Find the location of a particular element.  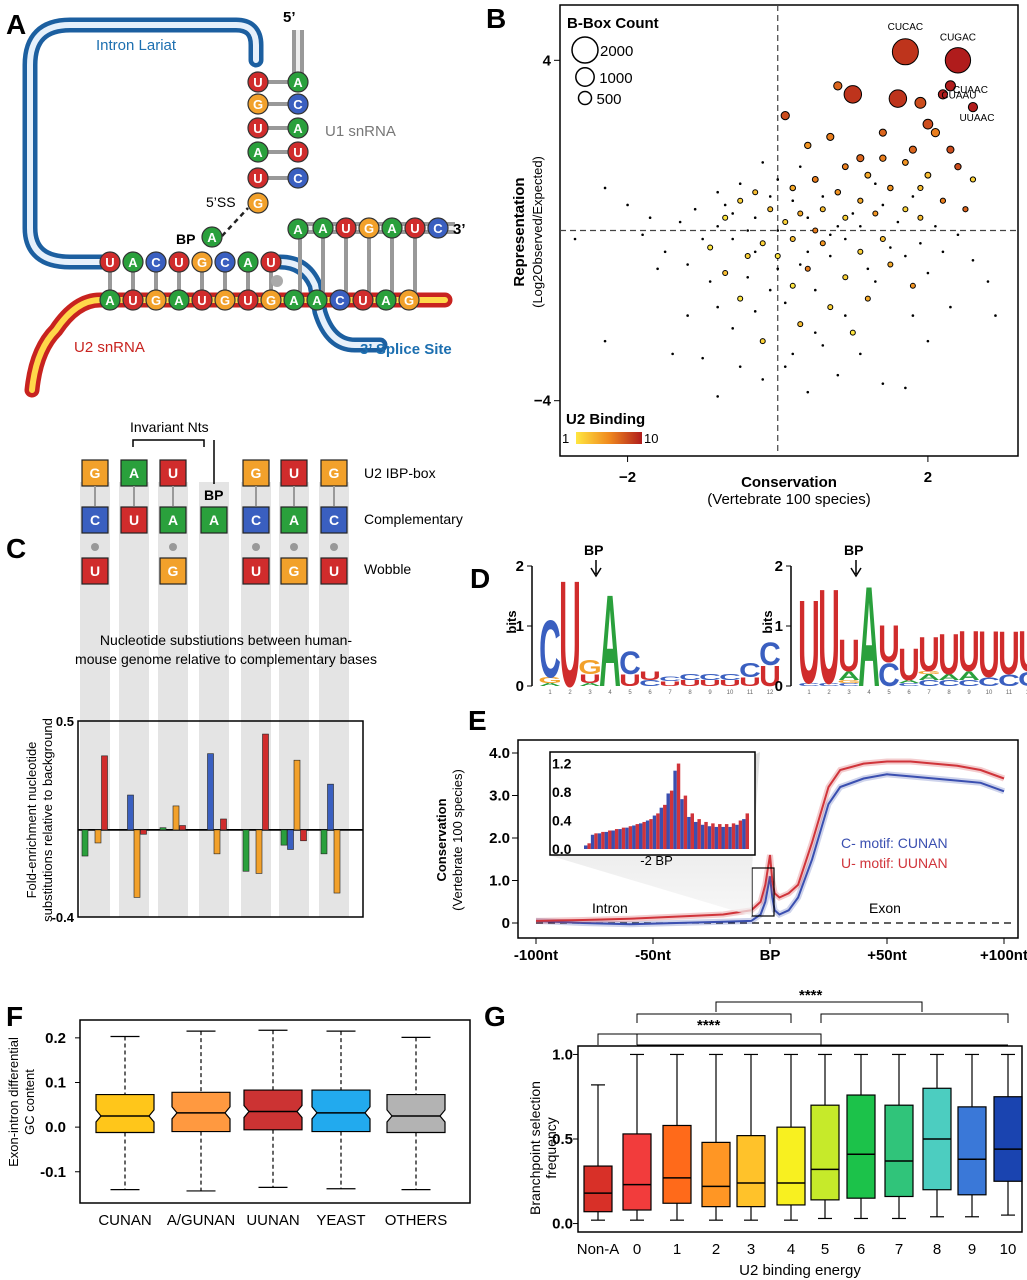

inset-x-label: -2 BP is located at coordinates (656, 860).